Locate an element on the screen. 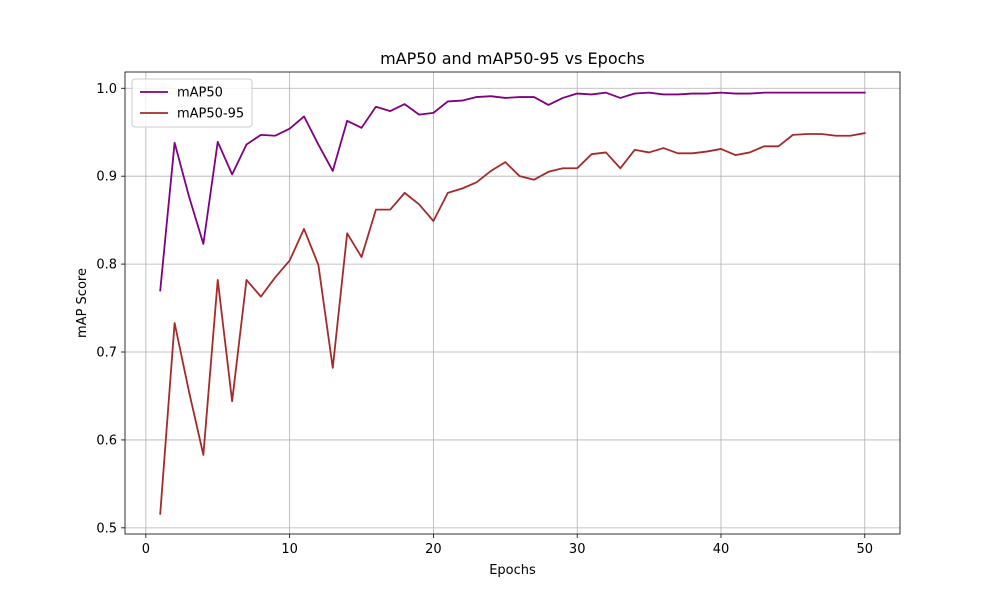 The image size is (1000, 605). y-tick-label: 0.5 is located at coordinates (106, 528).